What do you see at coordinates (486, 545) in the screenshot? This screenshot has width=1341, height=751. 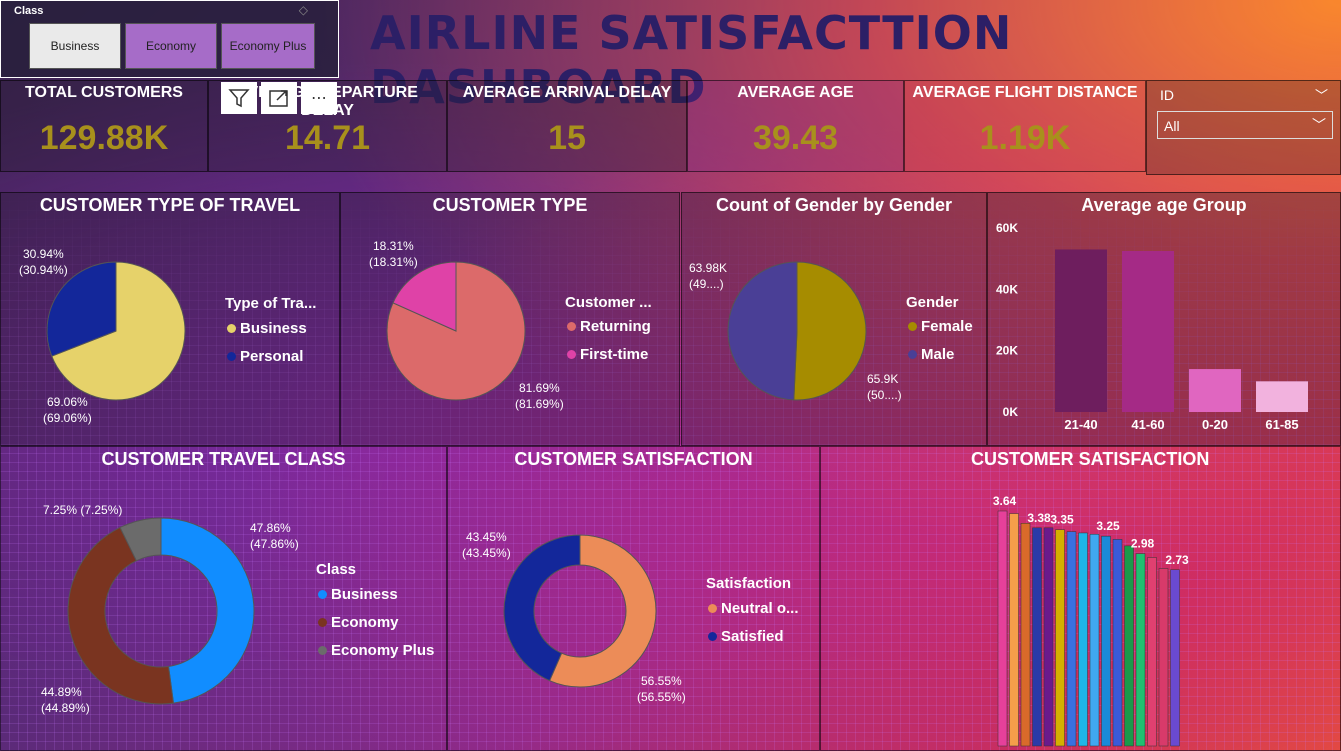 I see `data-label: 43.45% (43.45%)` at bounding box center [486, 545].